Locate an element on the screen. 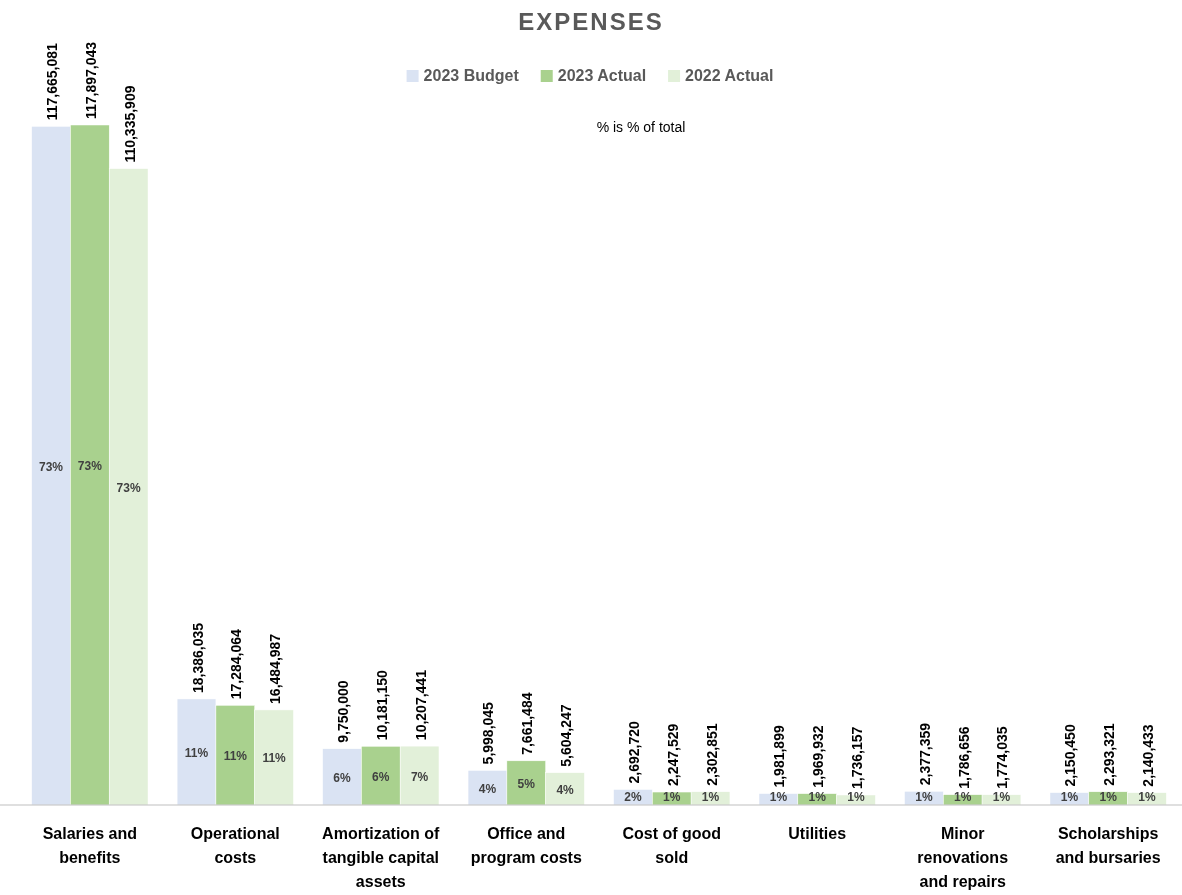  x-tick-label: Utilities is located at coordinates (817, 833).